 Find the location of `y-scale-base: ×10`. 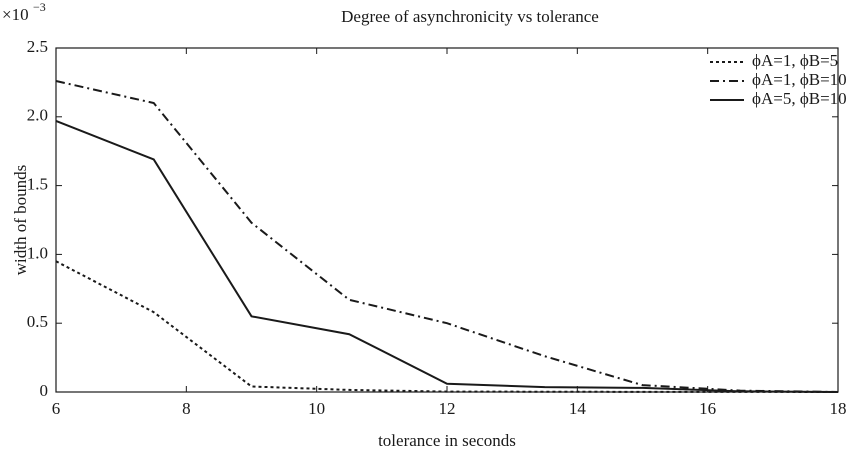

y-scale-base: ×10 is located at coordinates (15, 14).